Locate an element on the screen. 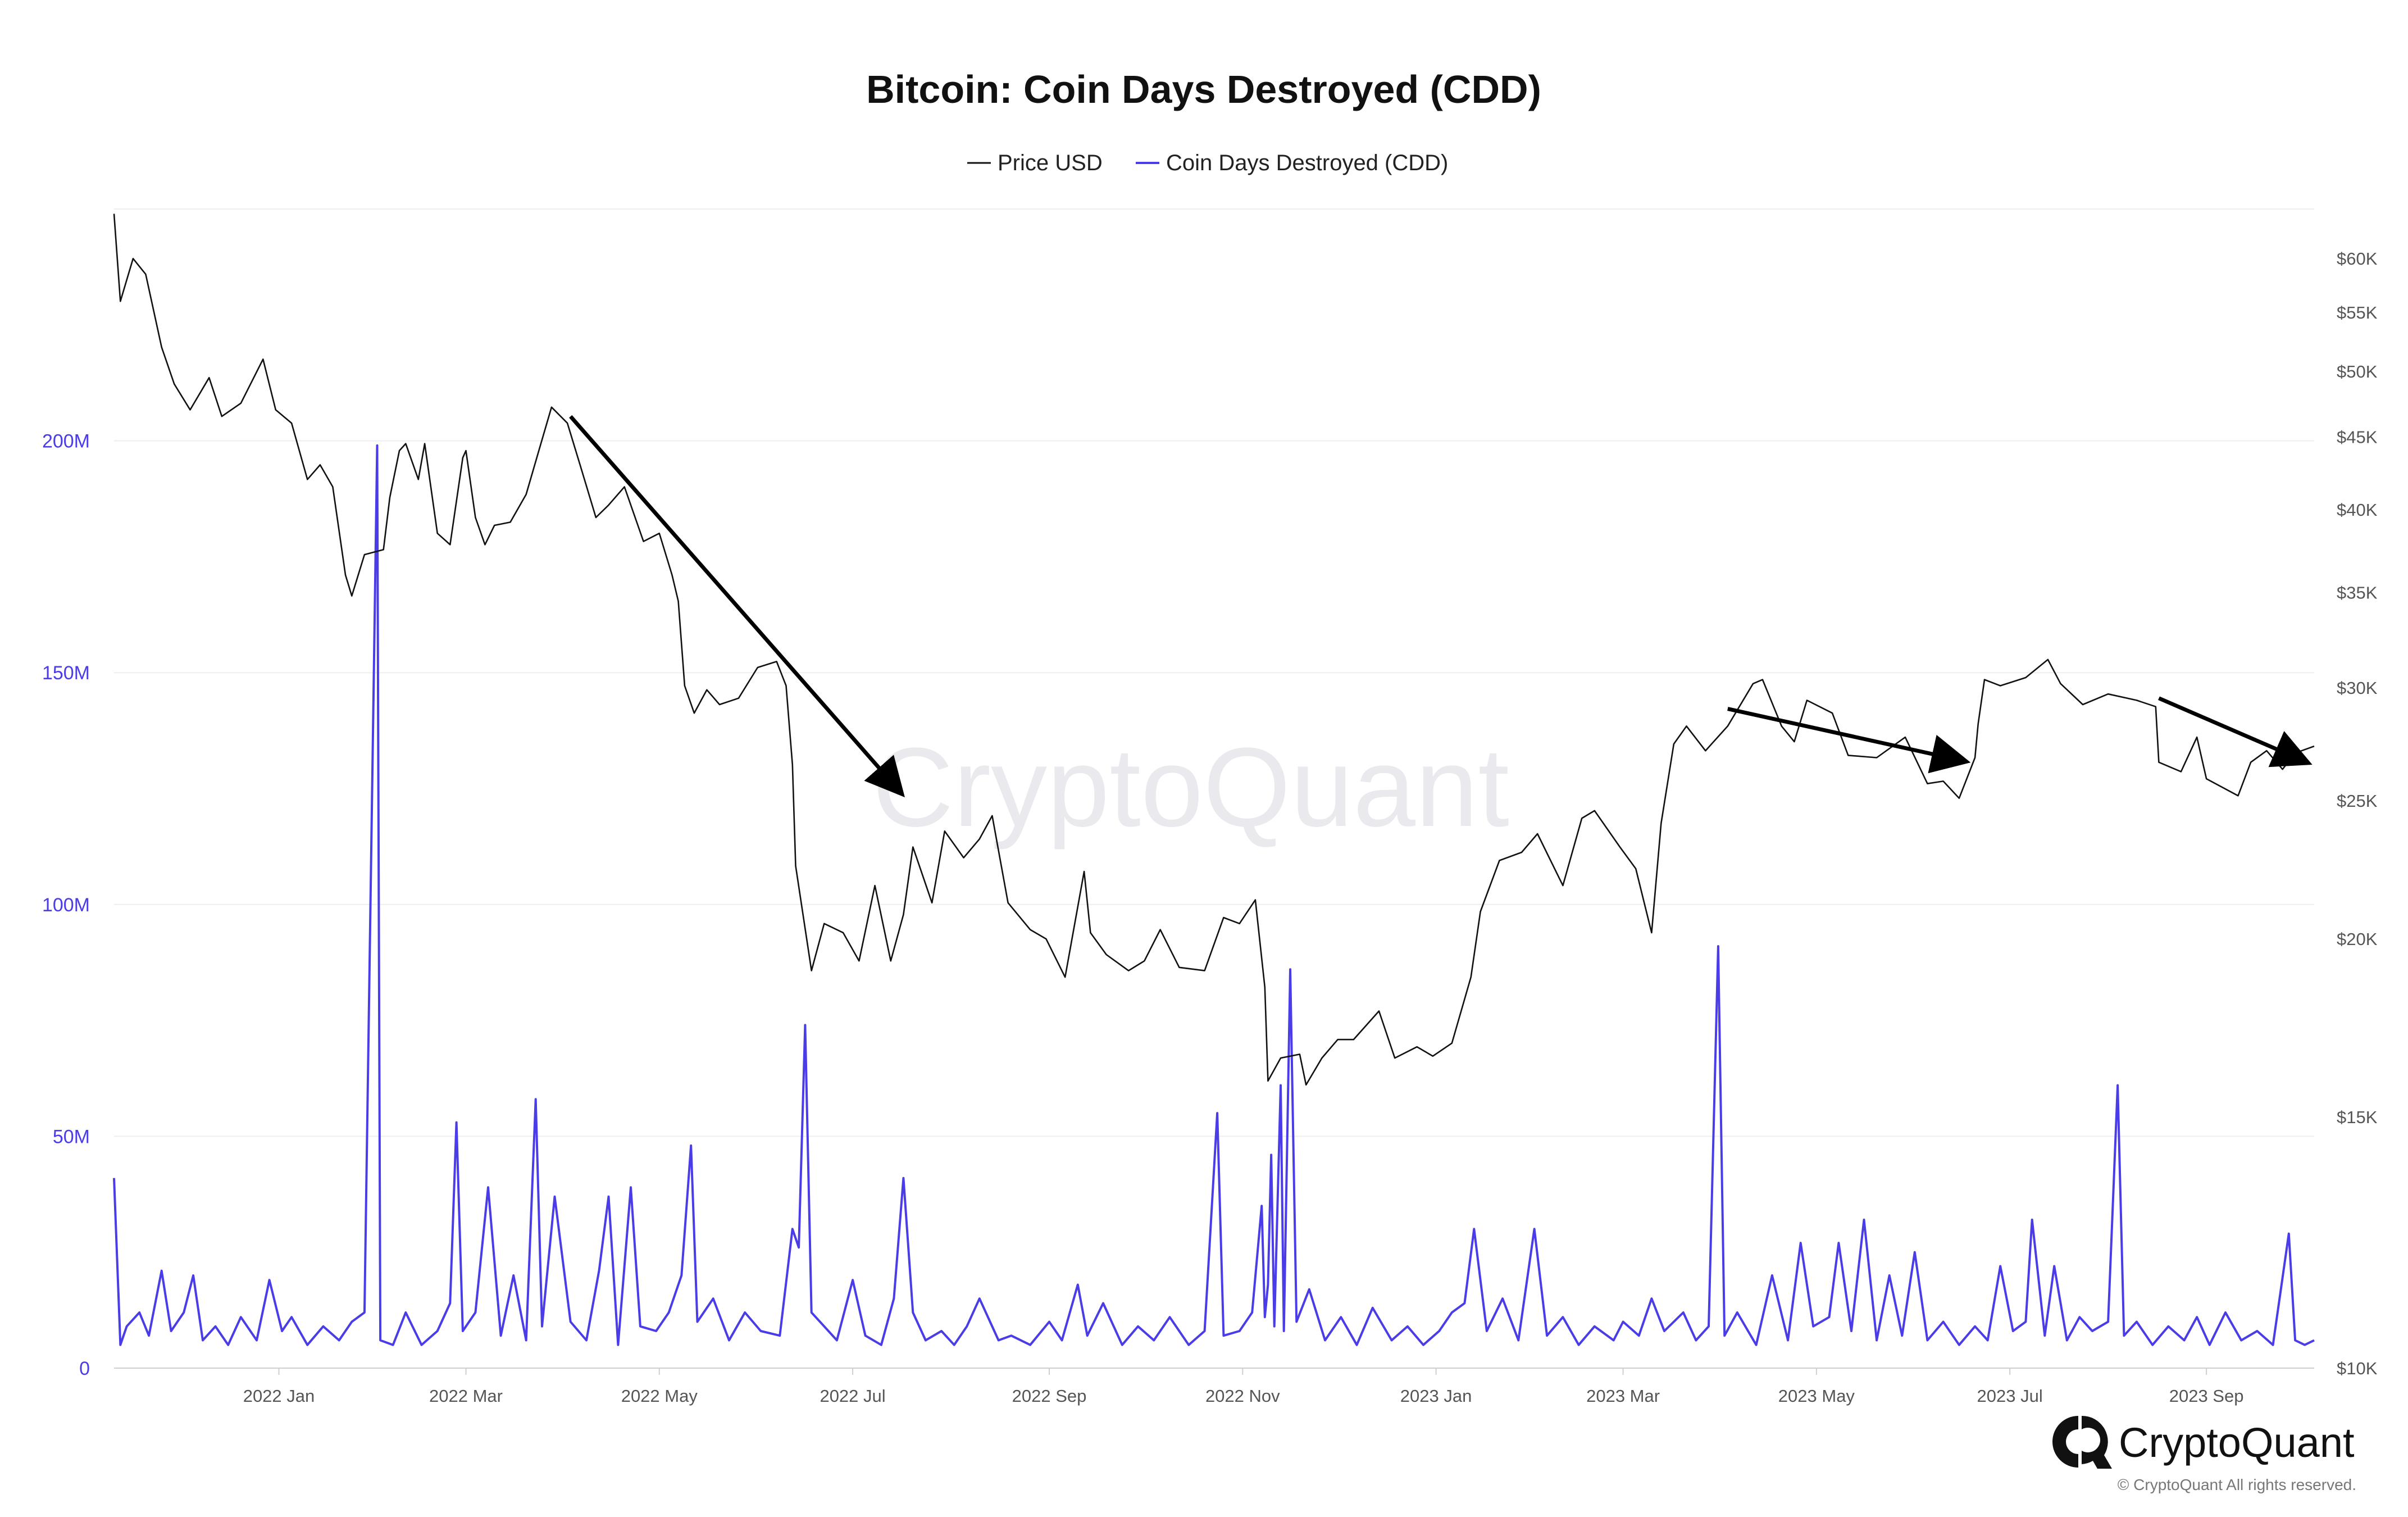 The width and height of the screenshot is (2408, 1517). legend-price-label: Price USD is located at coordinates (1050, 163).